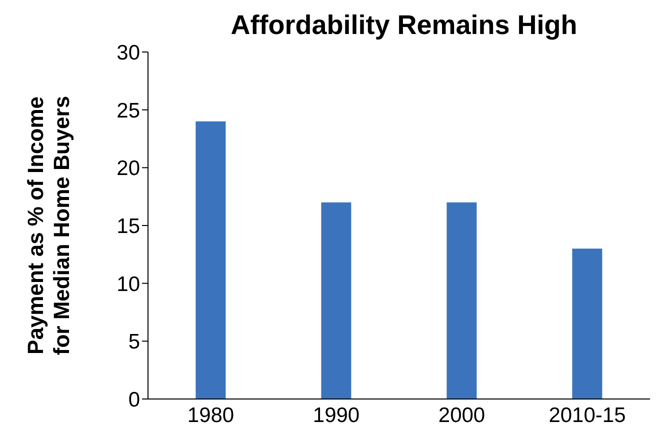  Describe the element at coordinates (210, 415) in the screenshot. I see `x-tick-label: 1980` at that location.